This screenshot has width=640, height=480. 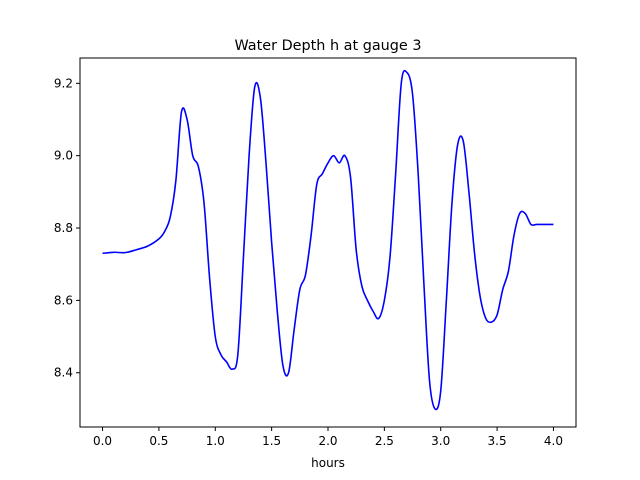 What do you see at coordinates (328, 463) in the screenshot?
I see `x-axis-label: hours` at bounding box center [328, 463].